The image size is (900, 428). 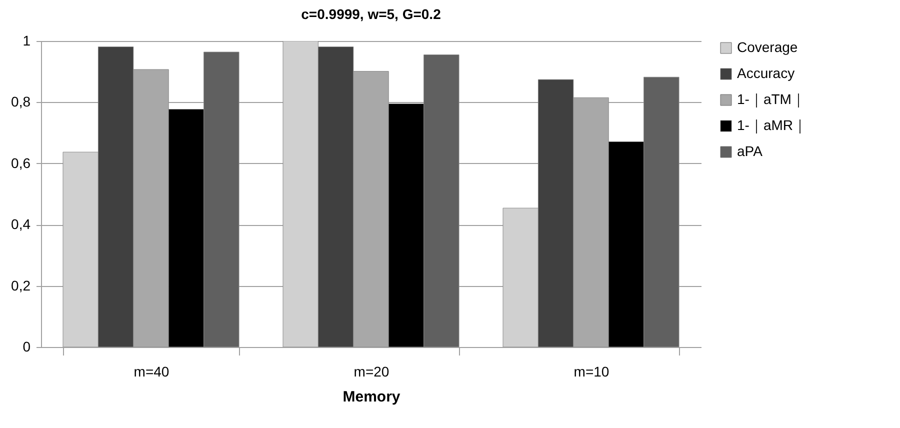 What do you see at coordinates (767, 47) in the screenshot?
I see `legend-label: Coverage` at bounding box center [767, 47].